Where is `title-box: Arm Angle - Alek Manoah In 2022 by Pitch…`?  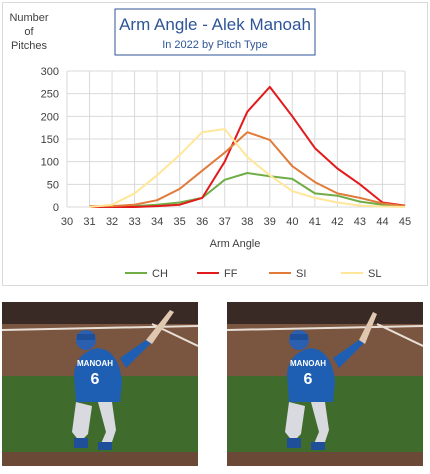 title-box: Arm Angle - Alek Manoah In 2022 by Pitch… is located at coordinates (215, 32).